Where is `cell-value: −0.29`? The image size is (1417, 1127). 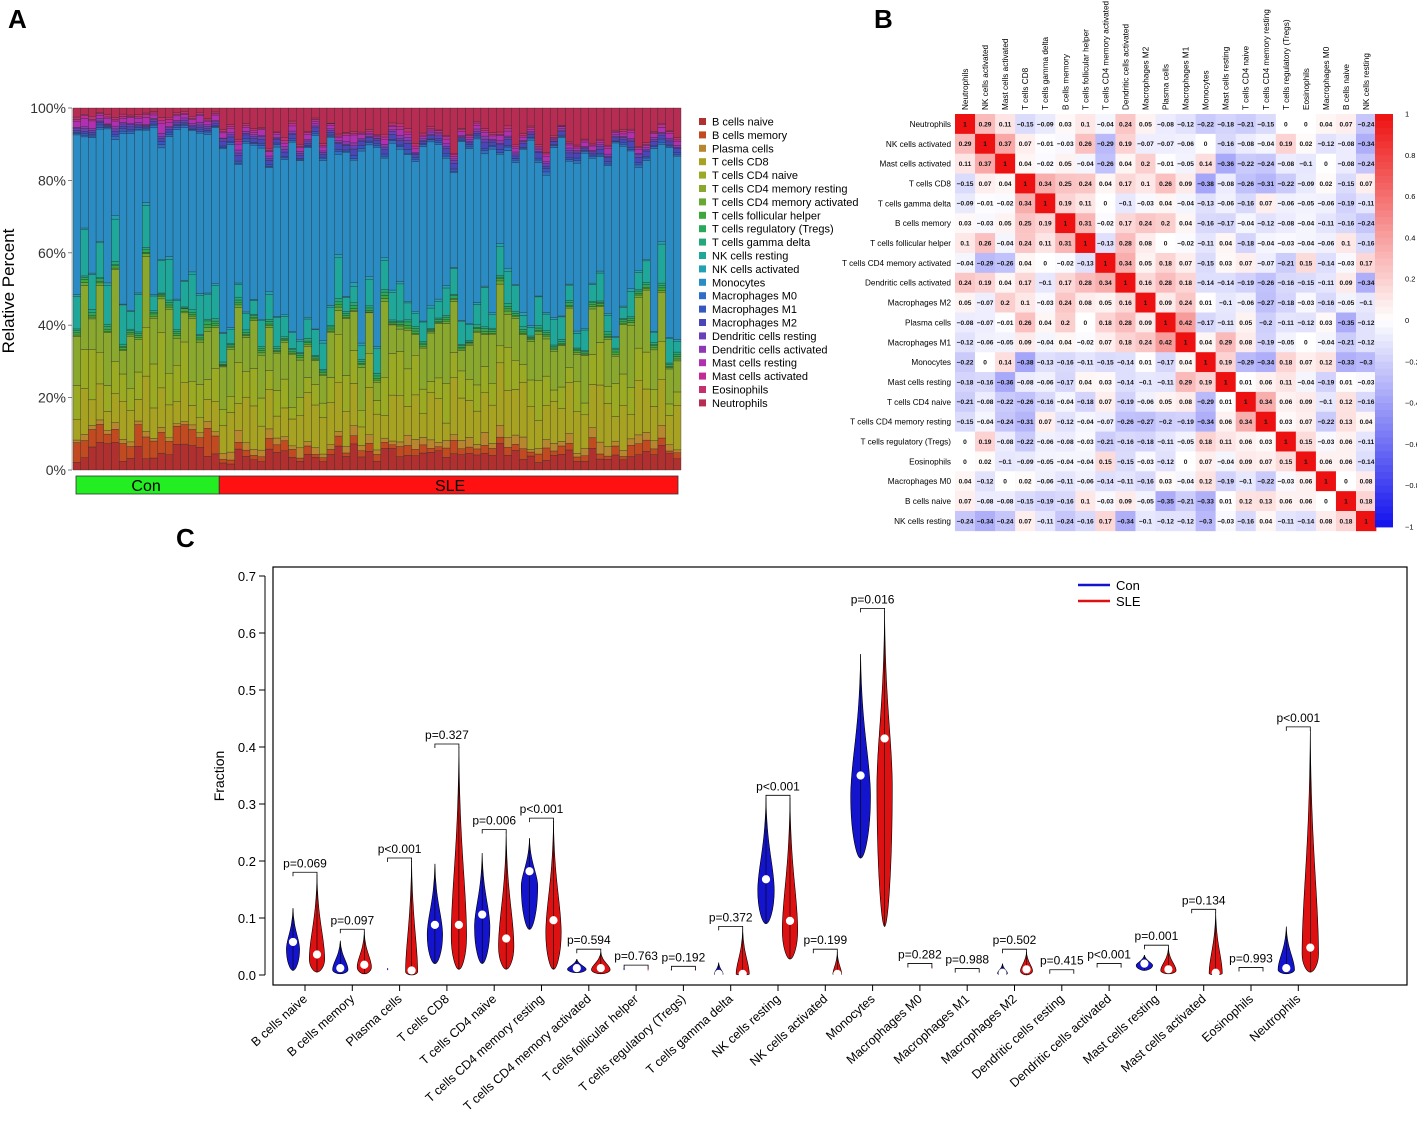
cell-value: −0.29 is located at coordinates (1245, 363).